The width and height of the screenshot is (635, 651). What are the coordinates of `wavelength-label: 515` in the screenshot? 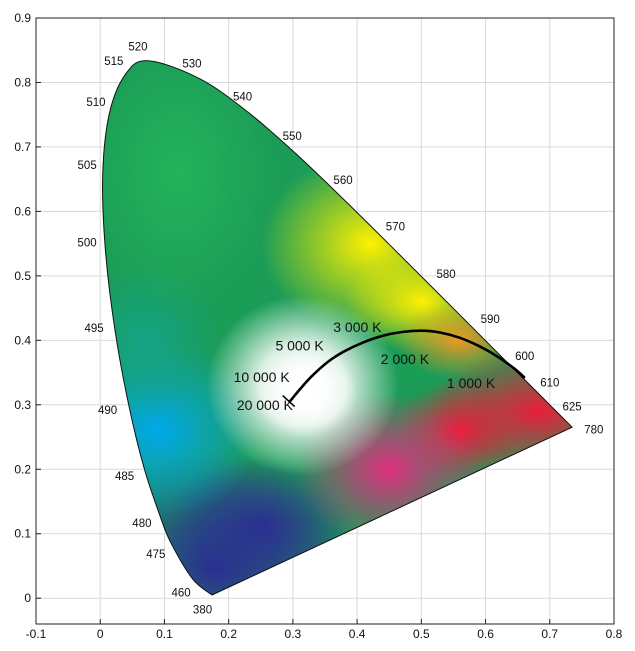 It's located at (113, 62).